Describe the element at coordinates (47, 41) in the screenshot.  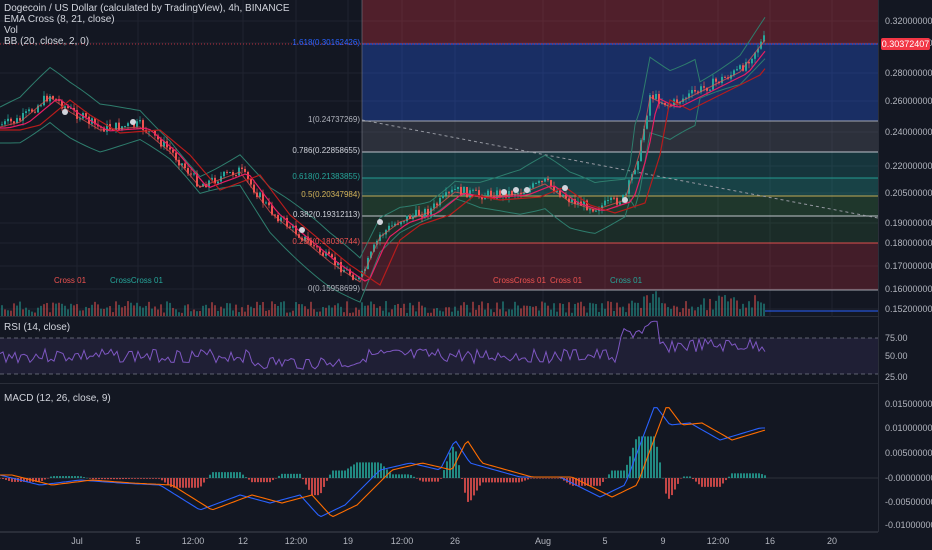
I see `bb-legend: BB (20, close, 2, 0)` at that location.